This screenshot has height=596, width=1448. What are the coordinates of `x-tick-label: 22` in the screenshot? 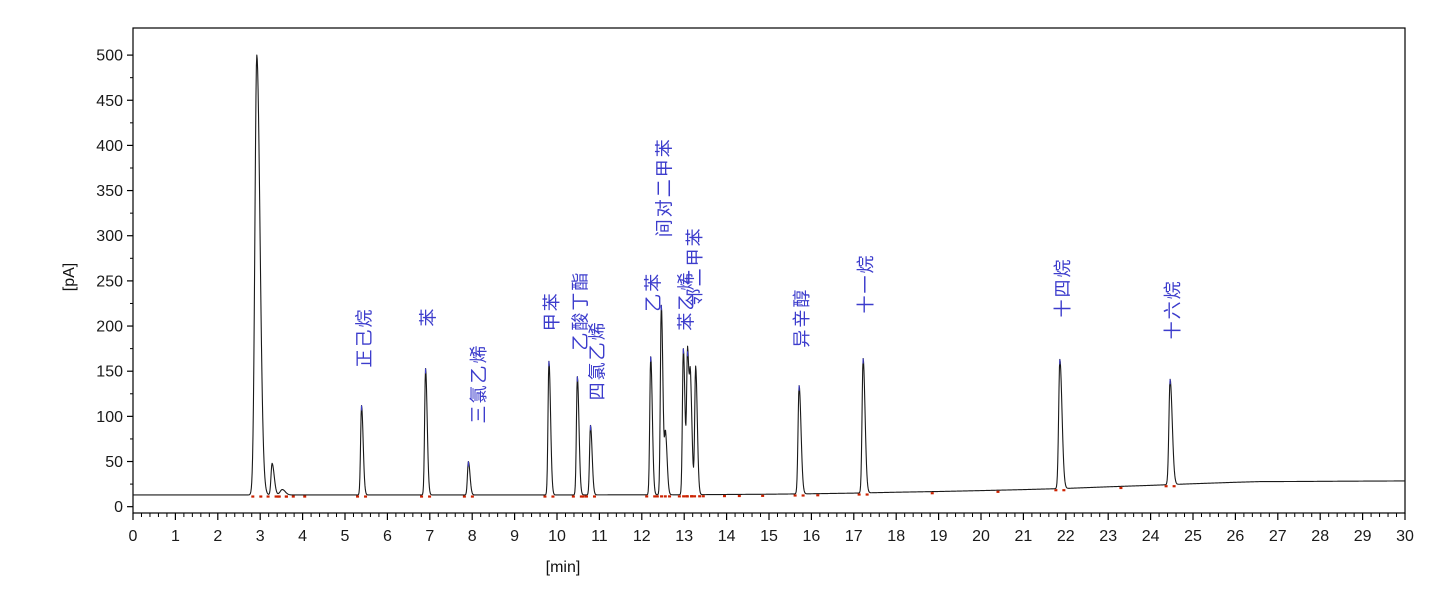 It's located at (1066, 536).